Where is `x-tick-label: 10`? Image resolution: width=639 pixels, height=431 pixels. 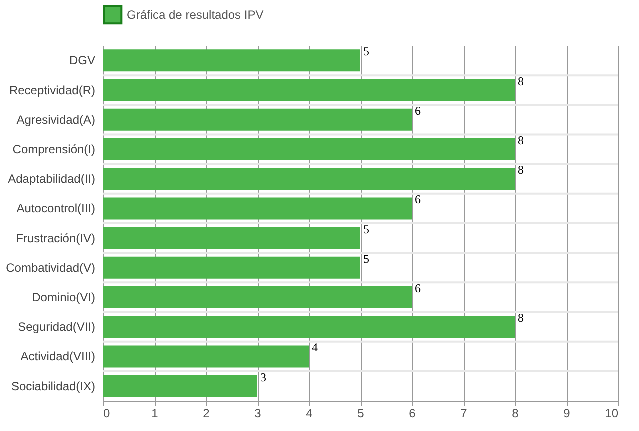 x-tick-label: 10 is located at coordinates (612, 413).